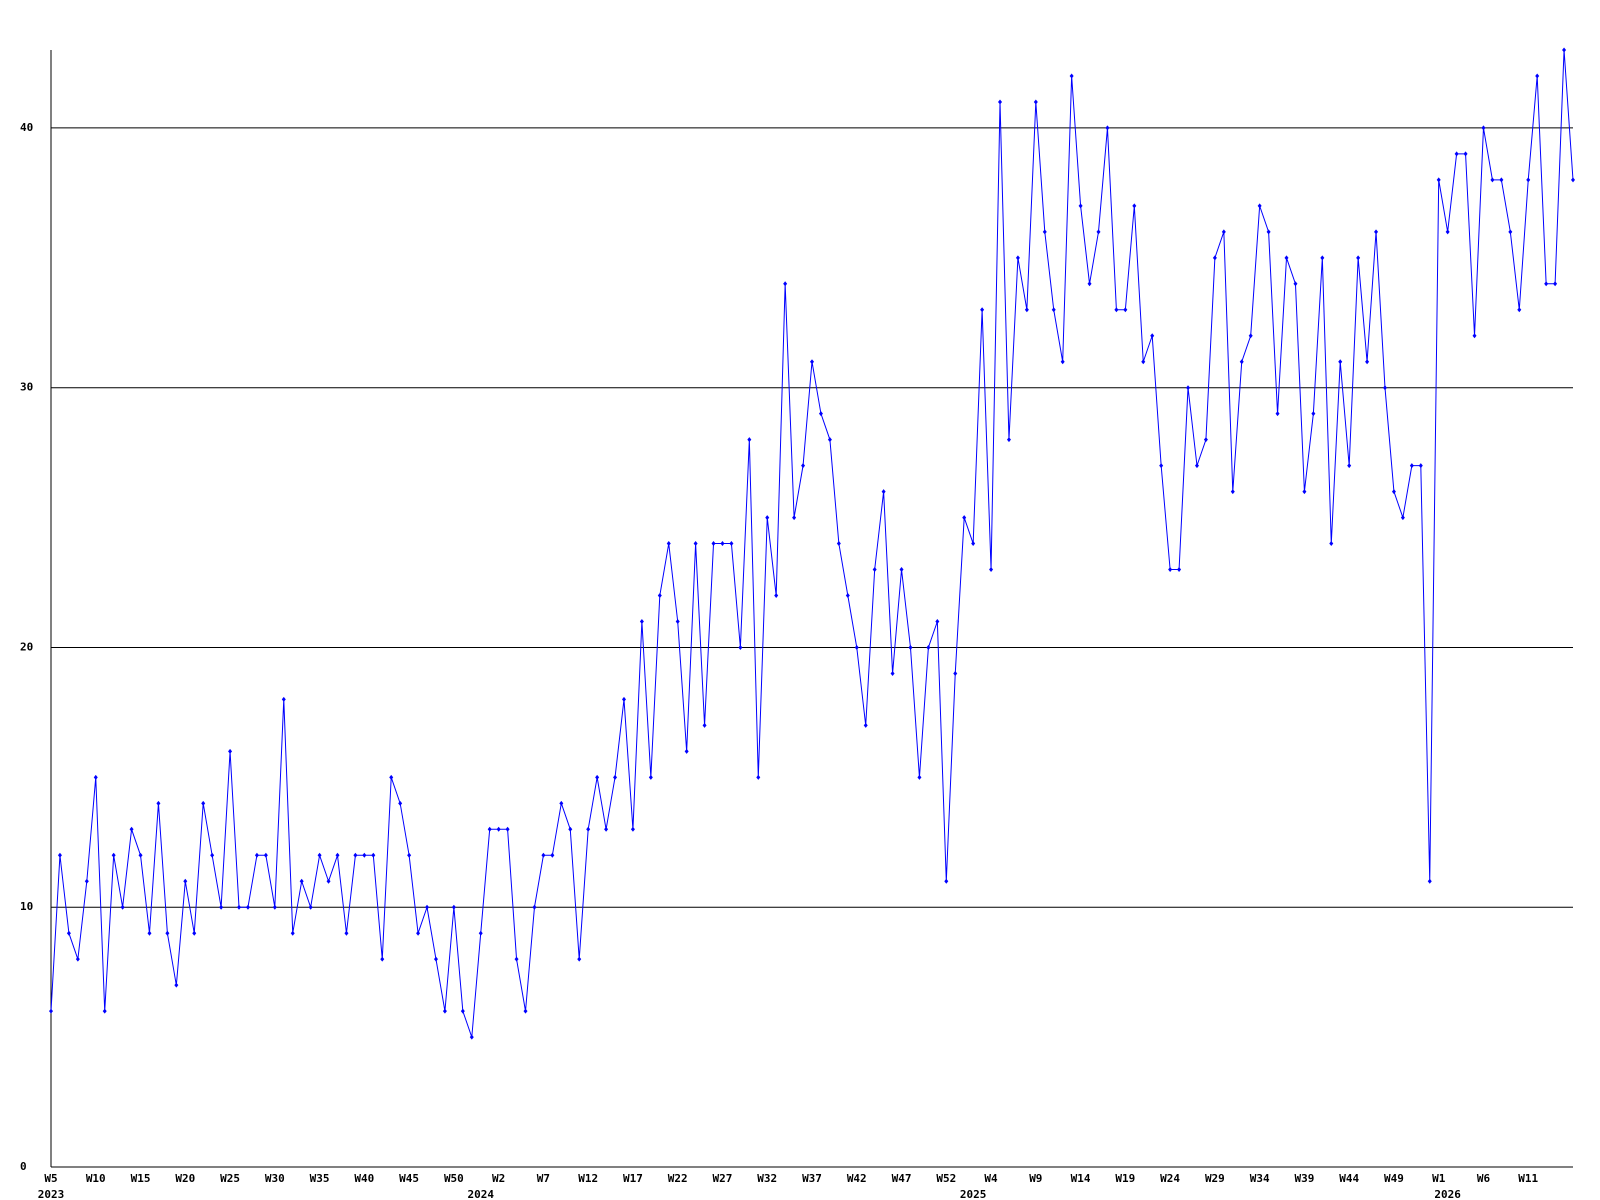  Describe the element at coordinates (409, 1178) in the screenshot. I see `x-tick-label: W45` at that location.